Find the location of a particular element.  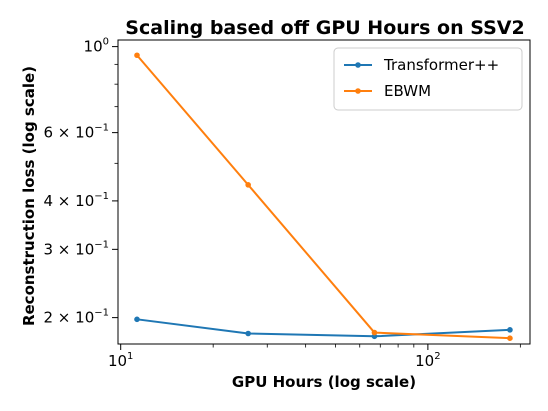

y-tick-label-1: 6 × 10⁻¹ is located at coordinates (77, 132).